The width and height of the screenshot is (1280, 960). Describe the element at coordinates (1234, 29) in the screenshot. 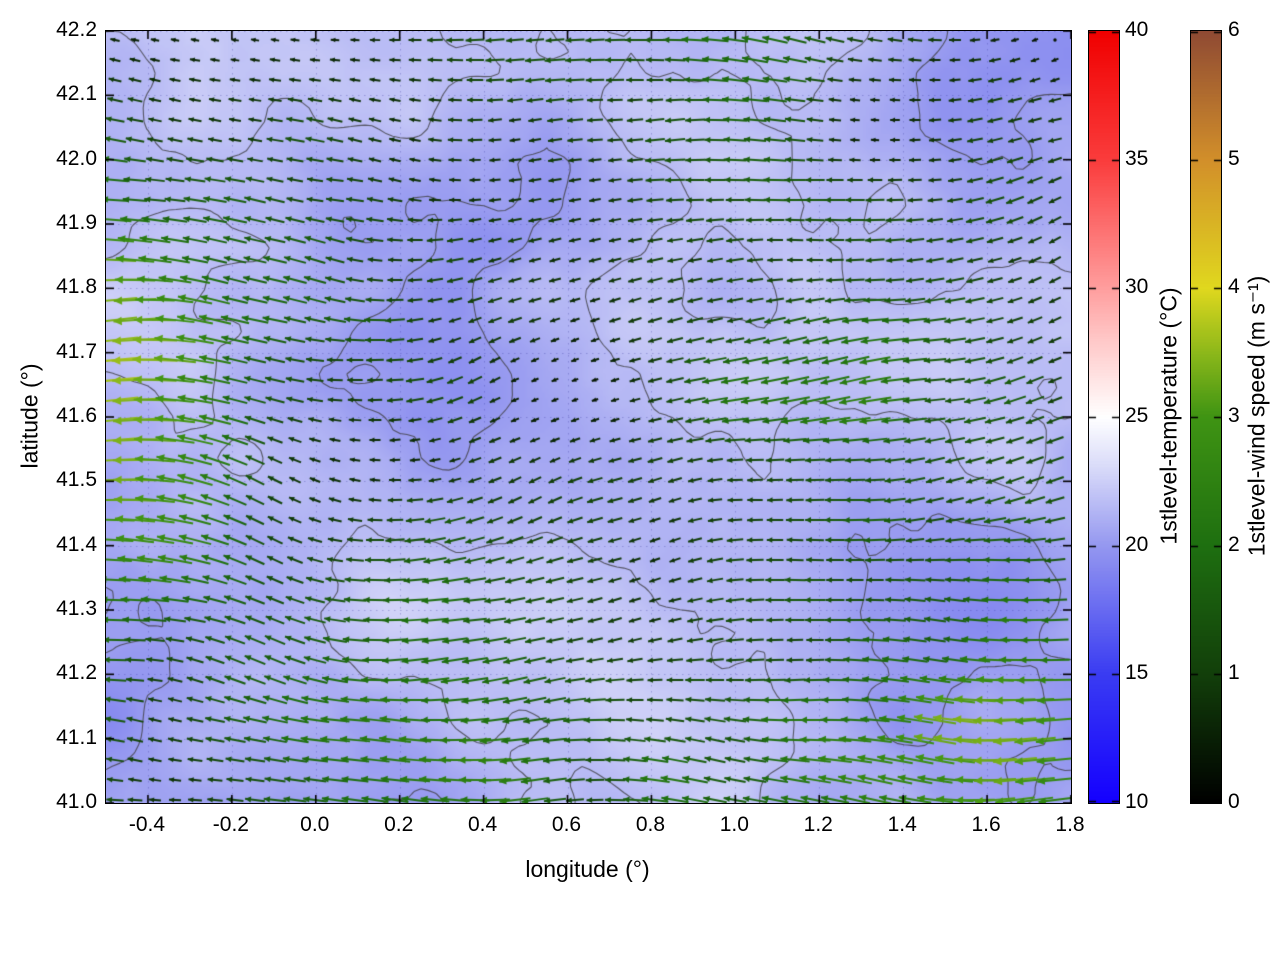

I see `wind-colorbar-tick-label: 6` at that location.